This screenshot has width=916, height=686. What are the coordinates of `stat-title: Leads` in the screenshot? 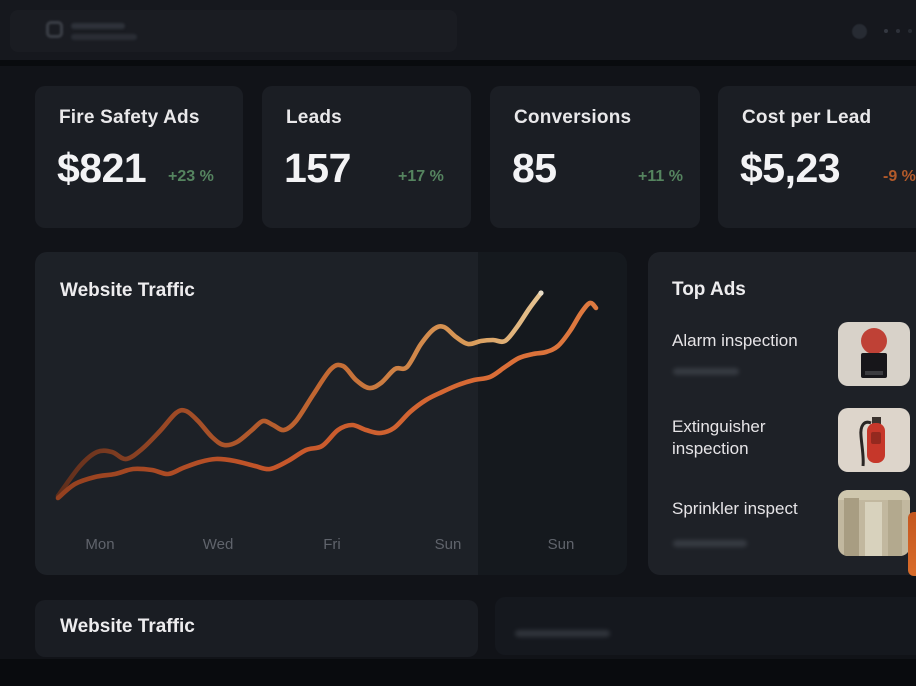 It's located at (314, 117).